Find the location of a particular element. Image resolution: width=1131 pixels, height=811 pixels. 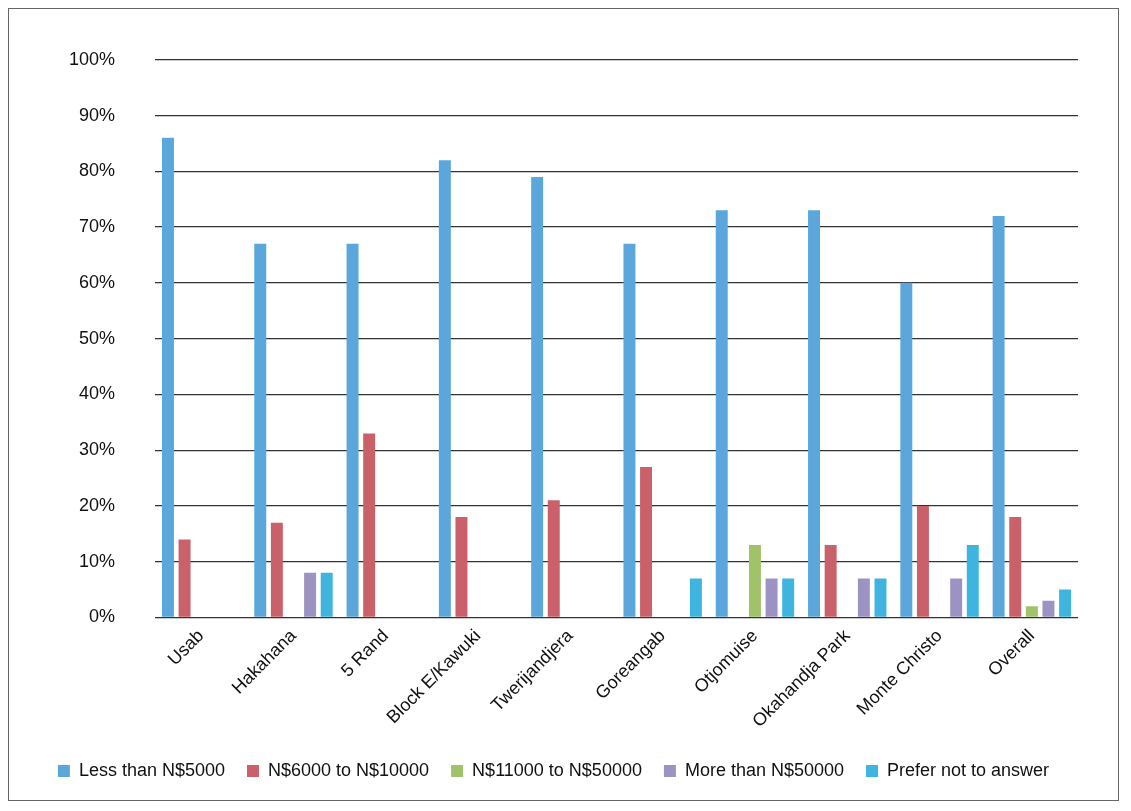

legend-label: N$6000 to N$10000 is located at coordinates (348, 769).